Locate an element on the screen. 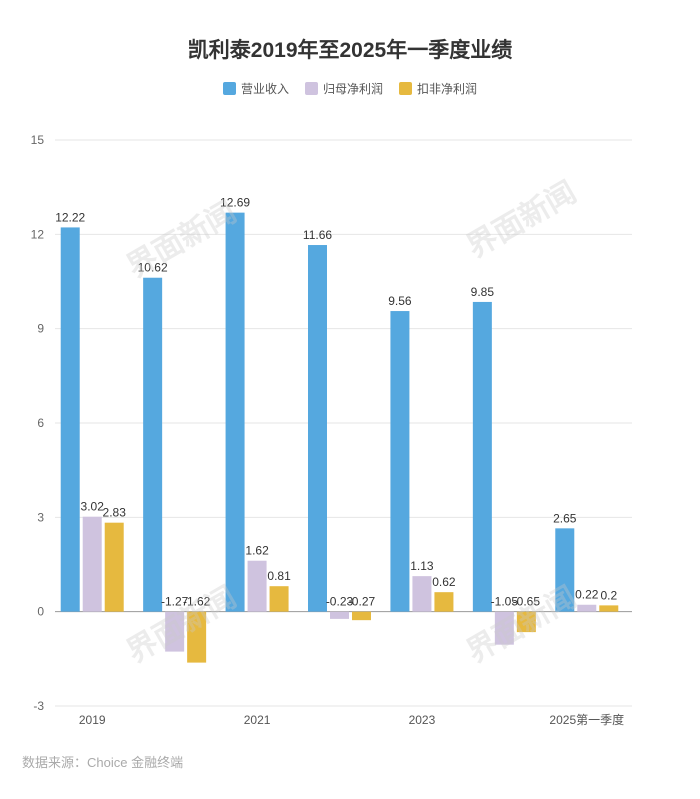  y-tick-label-3: 6 is located at coordinates (40, 423).